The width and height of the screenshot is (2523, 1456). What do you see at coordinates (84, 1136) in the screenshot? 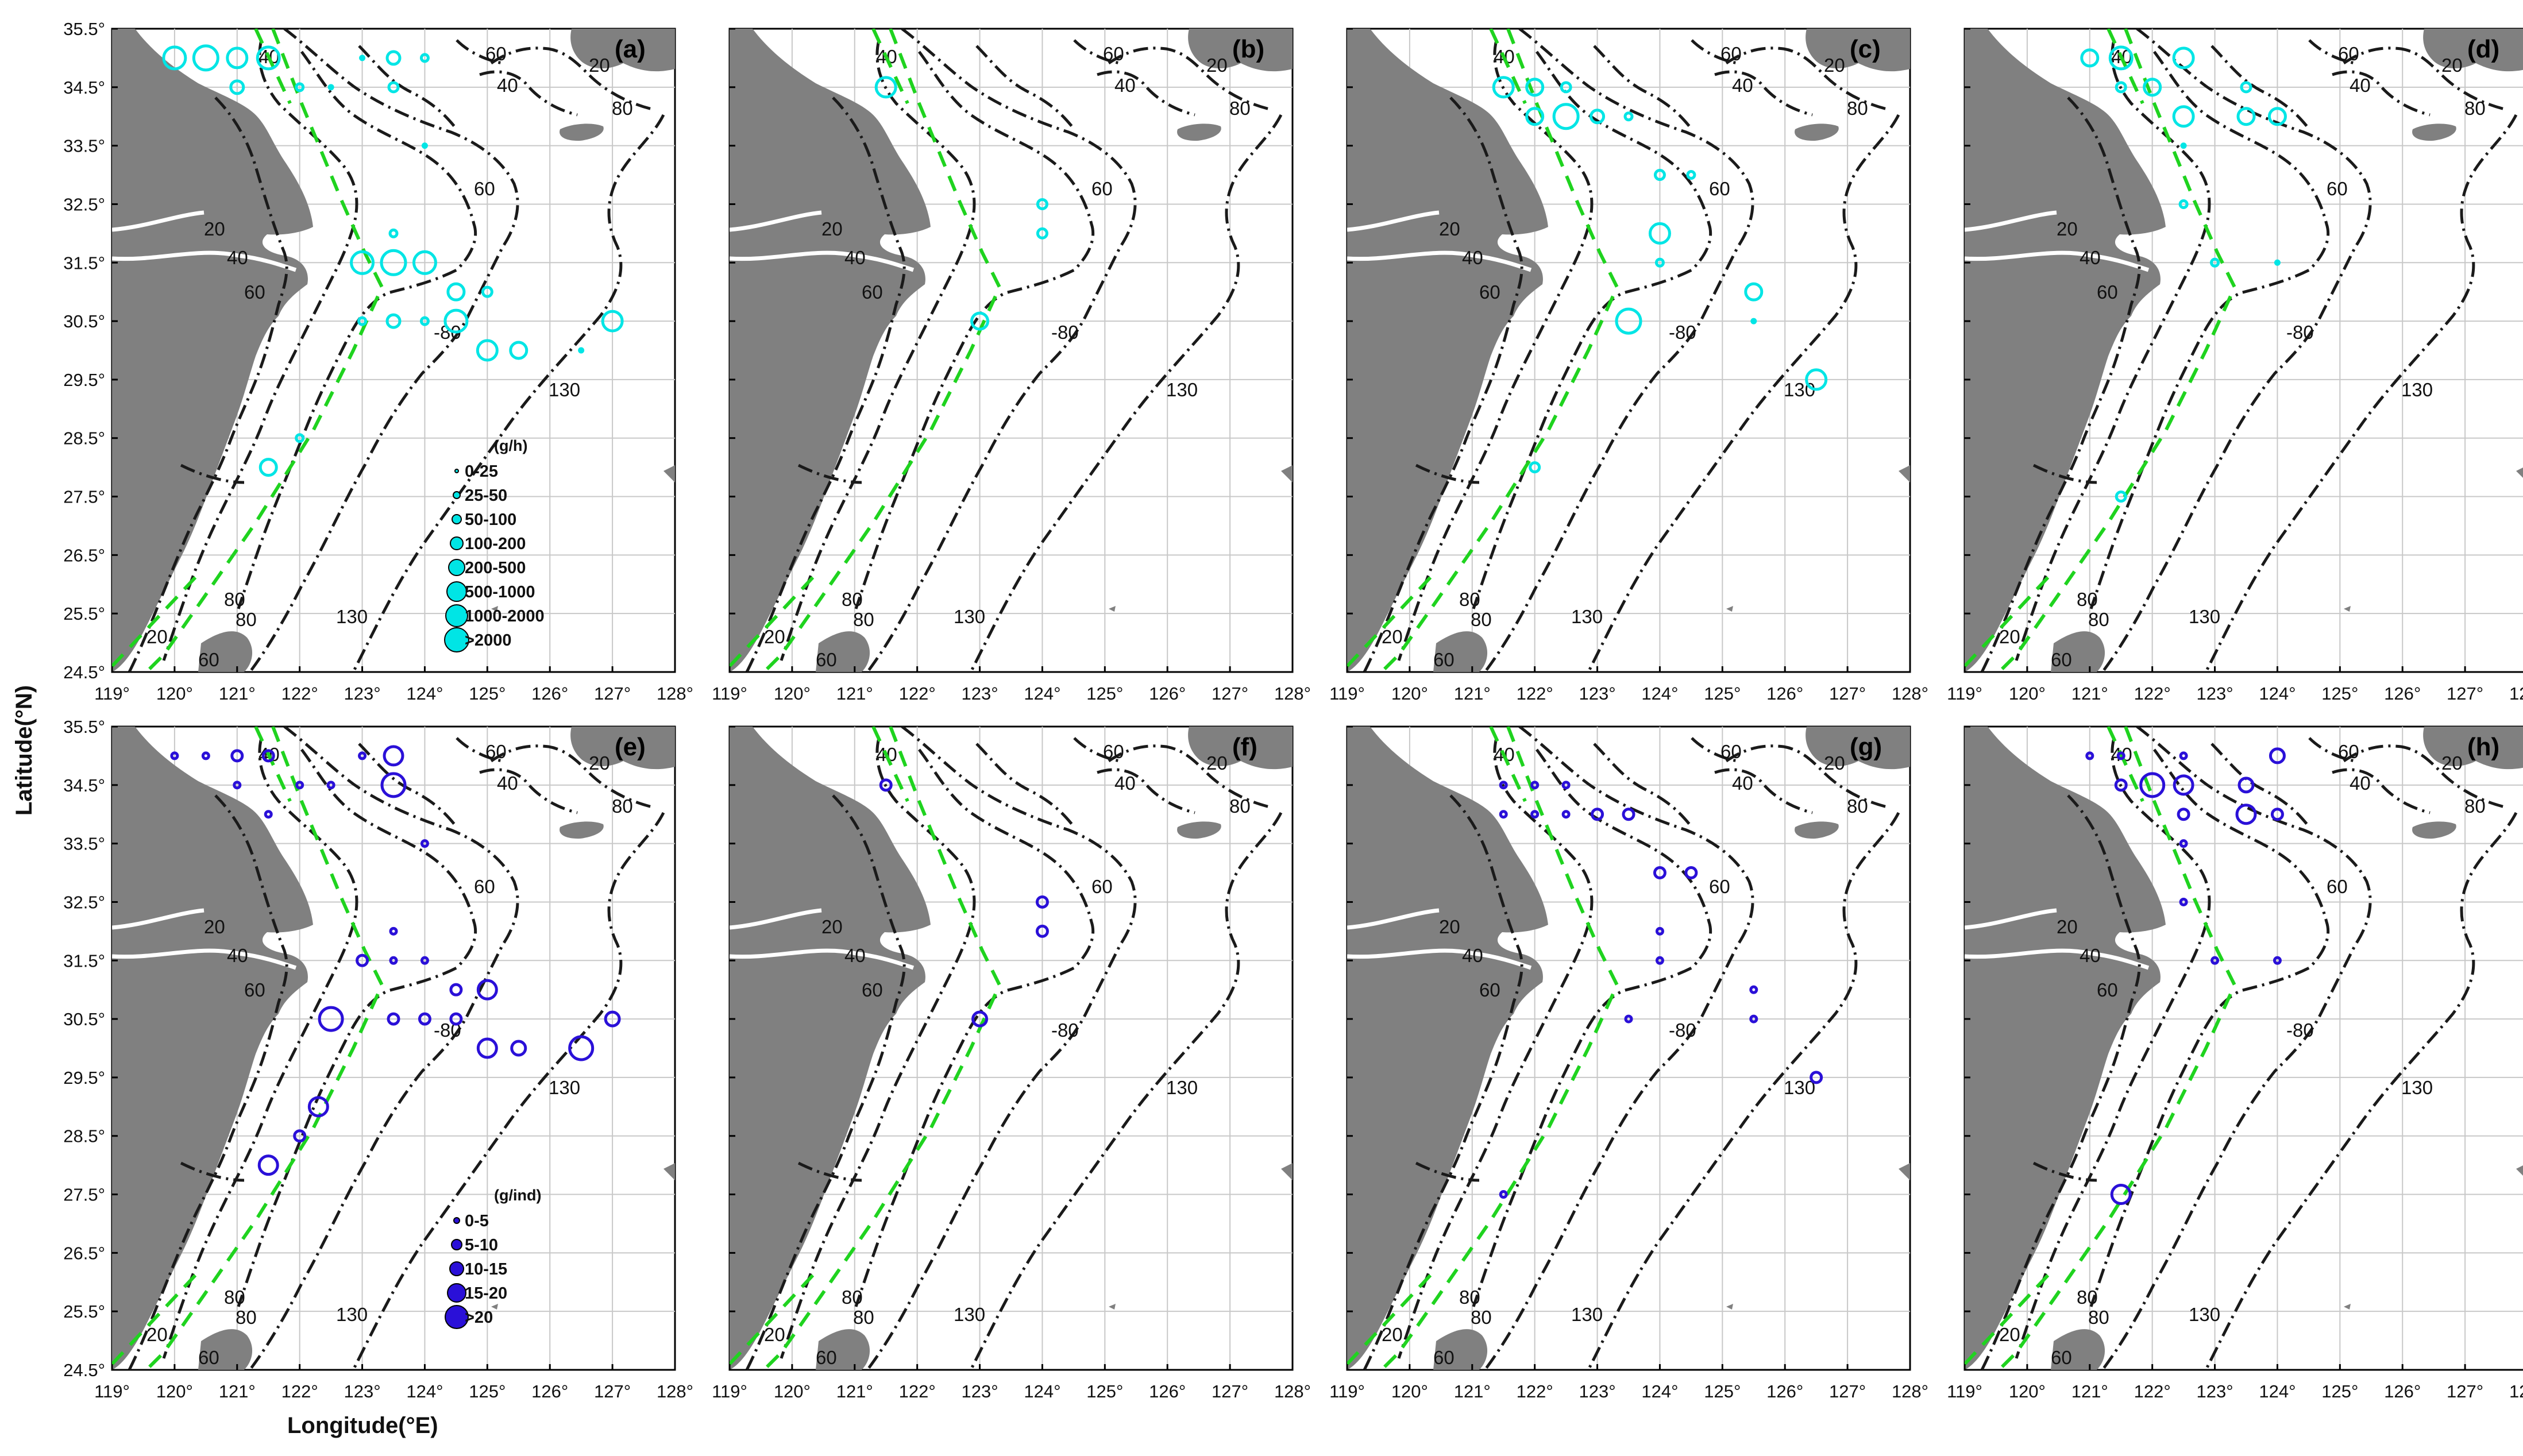
I see `lat-tick-label: 28.5°` at bounding box center [84, 1136].